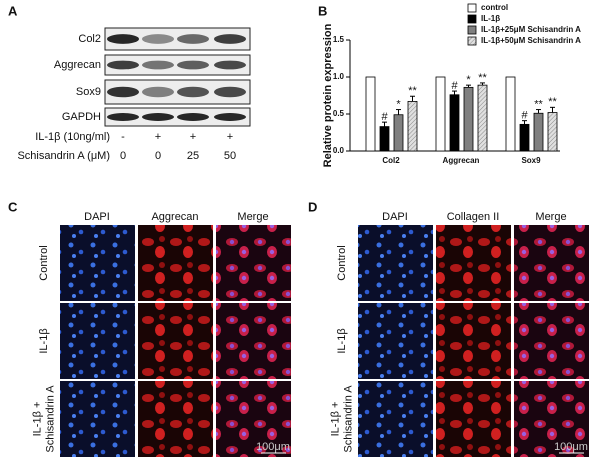 The image size is (600, 465). I want to click on panel-label: B, so click(322, 10).